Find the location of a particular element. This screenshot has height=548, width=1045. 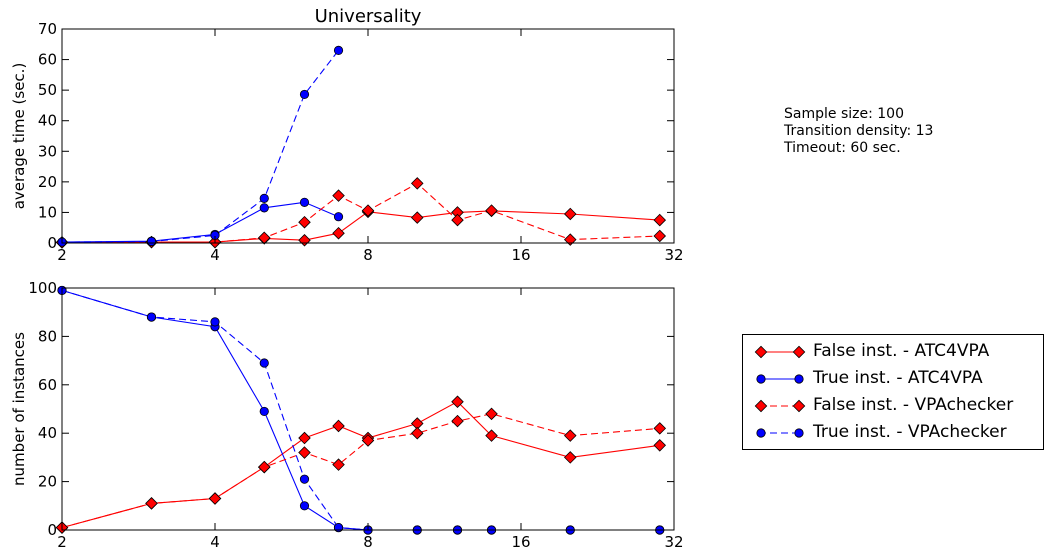

top-y-tick-label: 20 is located at coordinates (47, 182).